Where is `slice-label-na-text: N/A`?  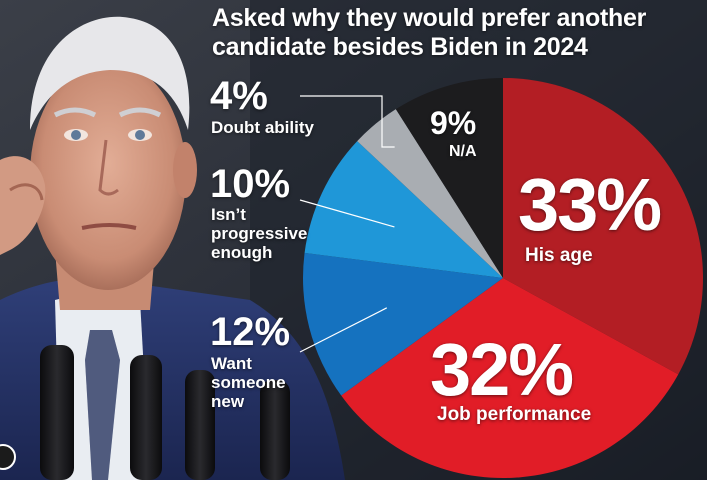
slice-label-na-text: N/A is located at coordinates (463, 151).